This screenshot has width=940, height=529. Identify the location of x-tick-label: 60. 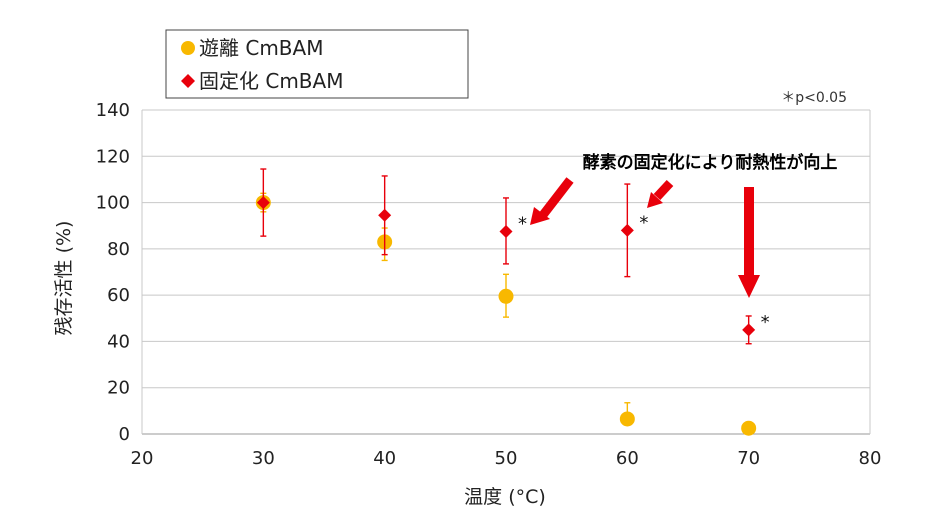
(627, 458).